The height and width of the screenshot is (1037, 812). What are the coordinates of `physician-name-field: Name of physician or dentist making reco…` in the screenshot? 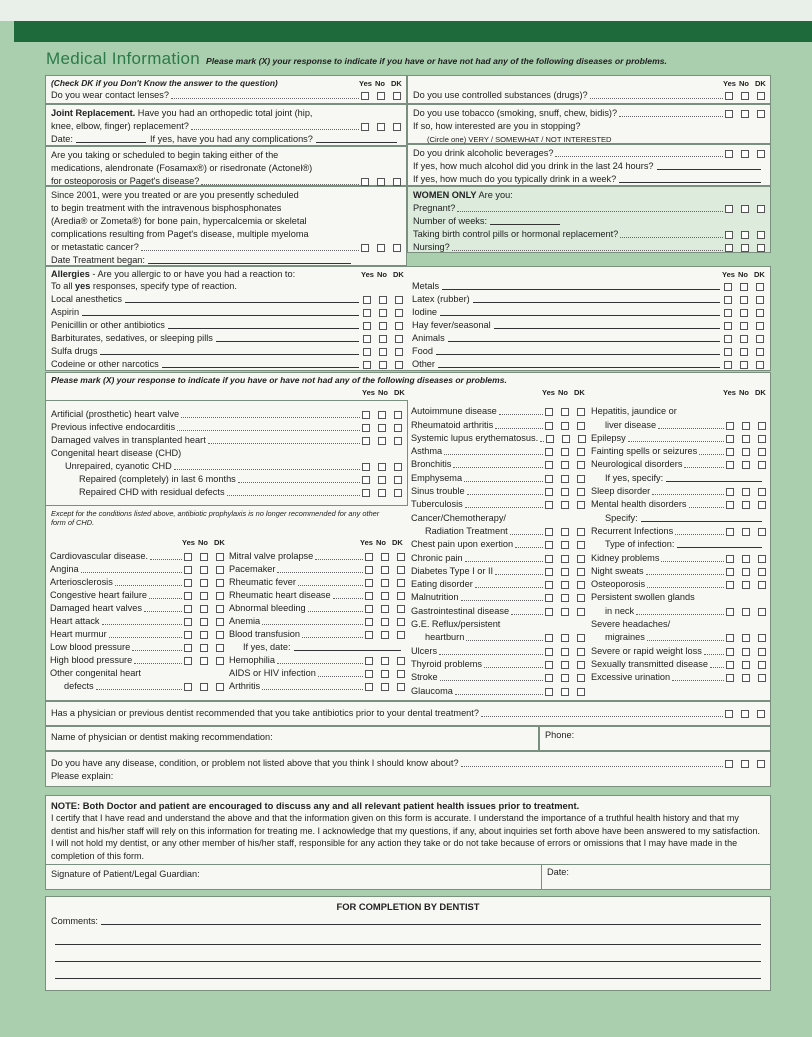 It's located at (292, 738).